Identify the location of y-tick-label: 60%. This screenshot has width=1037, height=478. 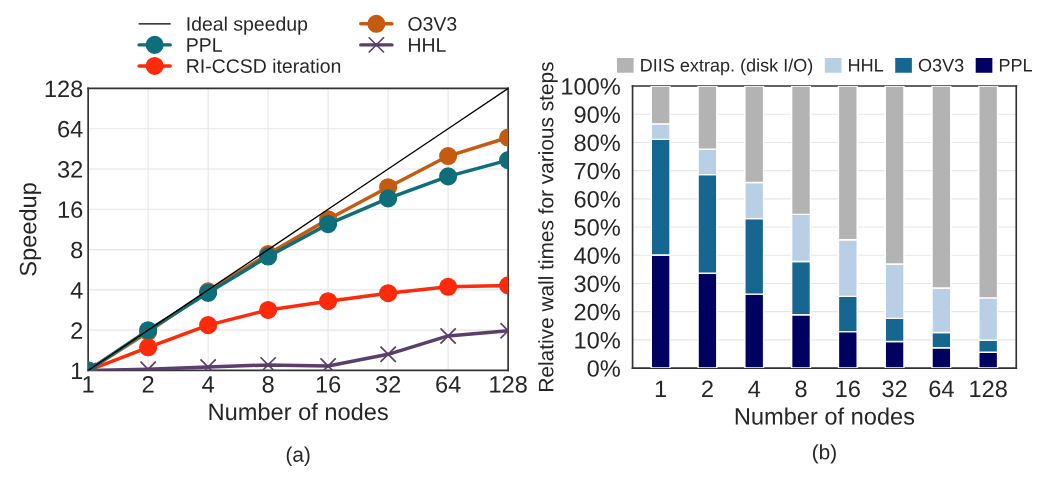
(597, 199).